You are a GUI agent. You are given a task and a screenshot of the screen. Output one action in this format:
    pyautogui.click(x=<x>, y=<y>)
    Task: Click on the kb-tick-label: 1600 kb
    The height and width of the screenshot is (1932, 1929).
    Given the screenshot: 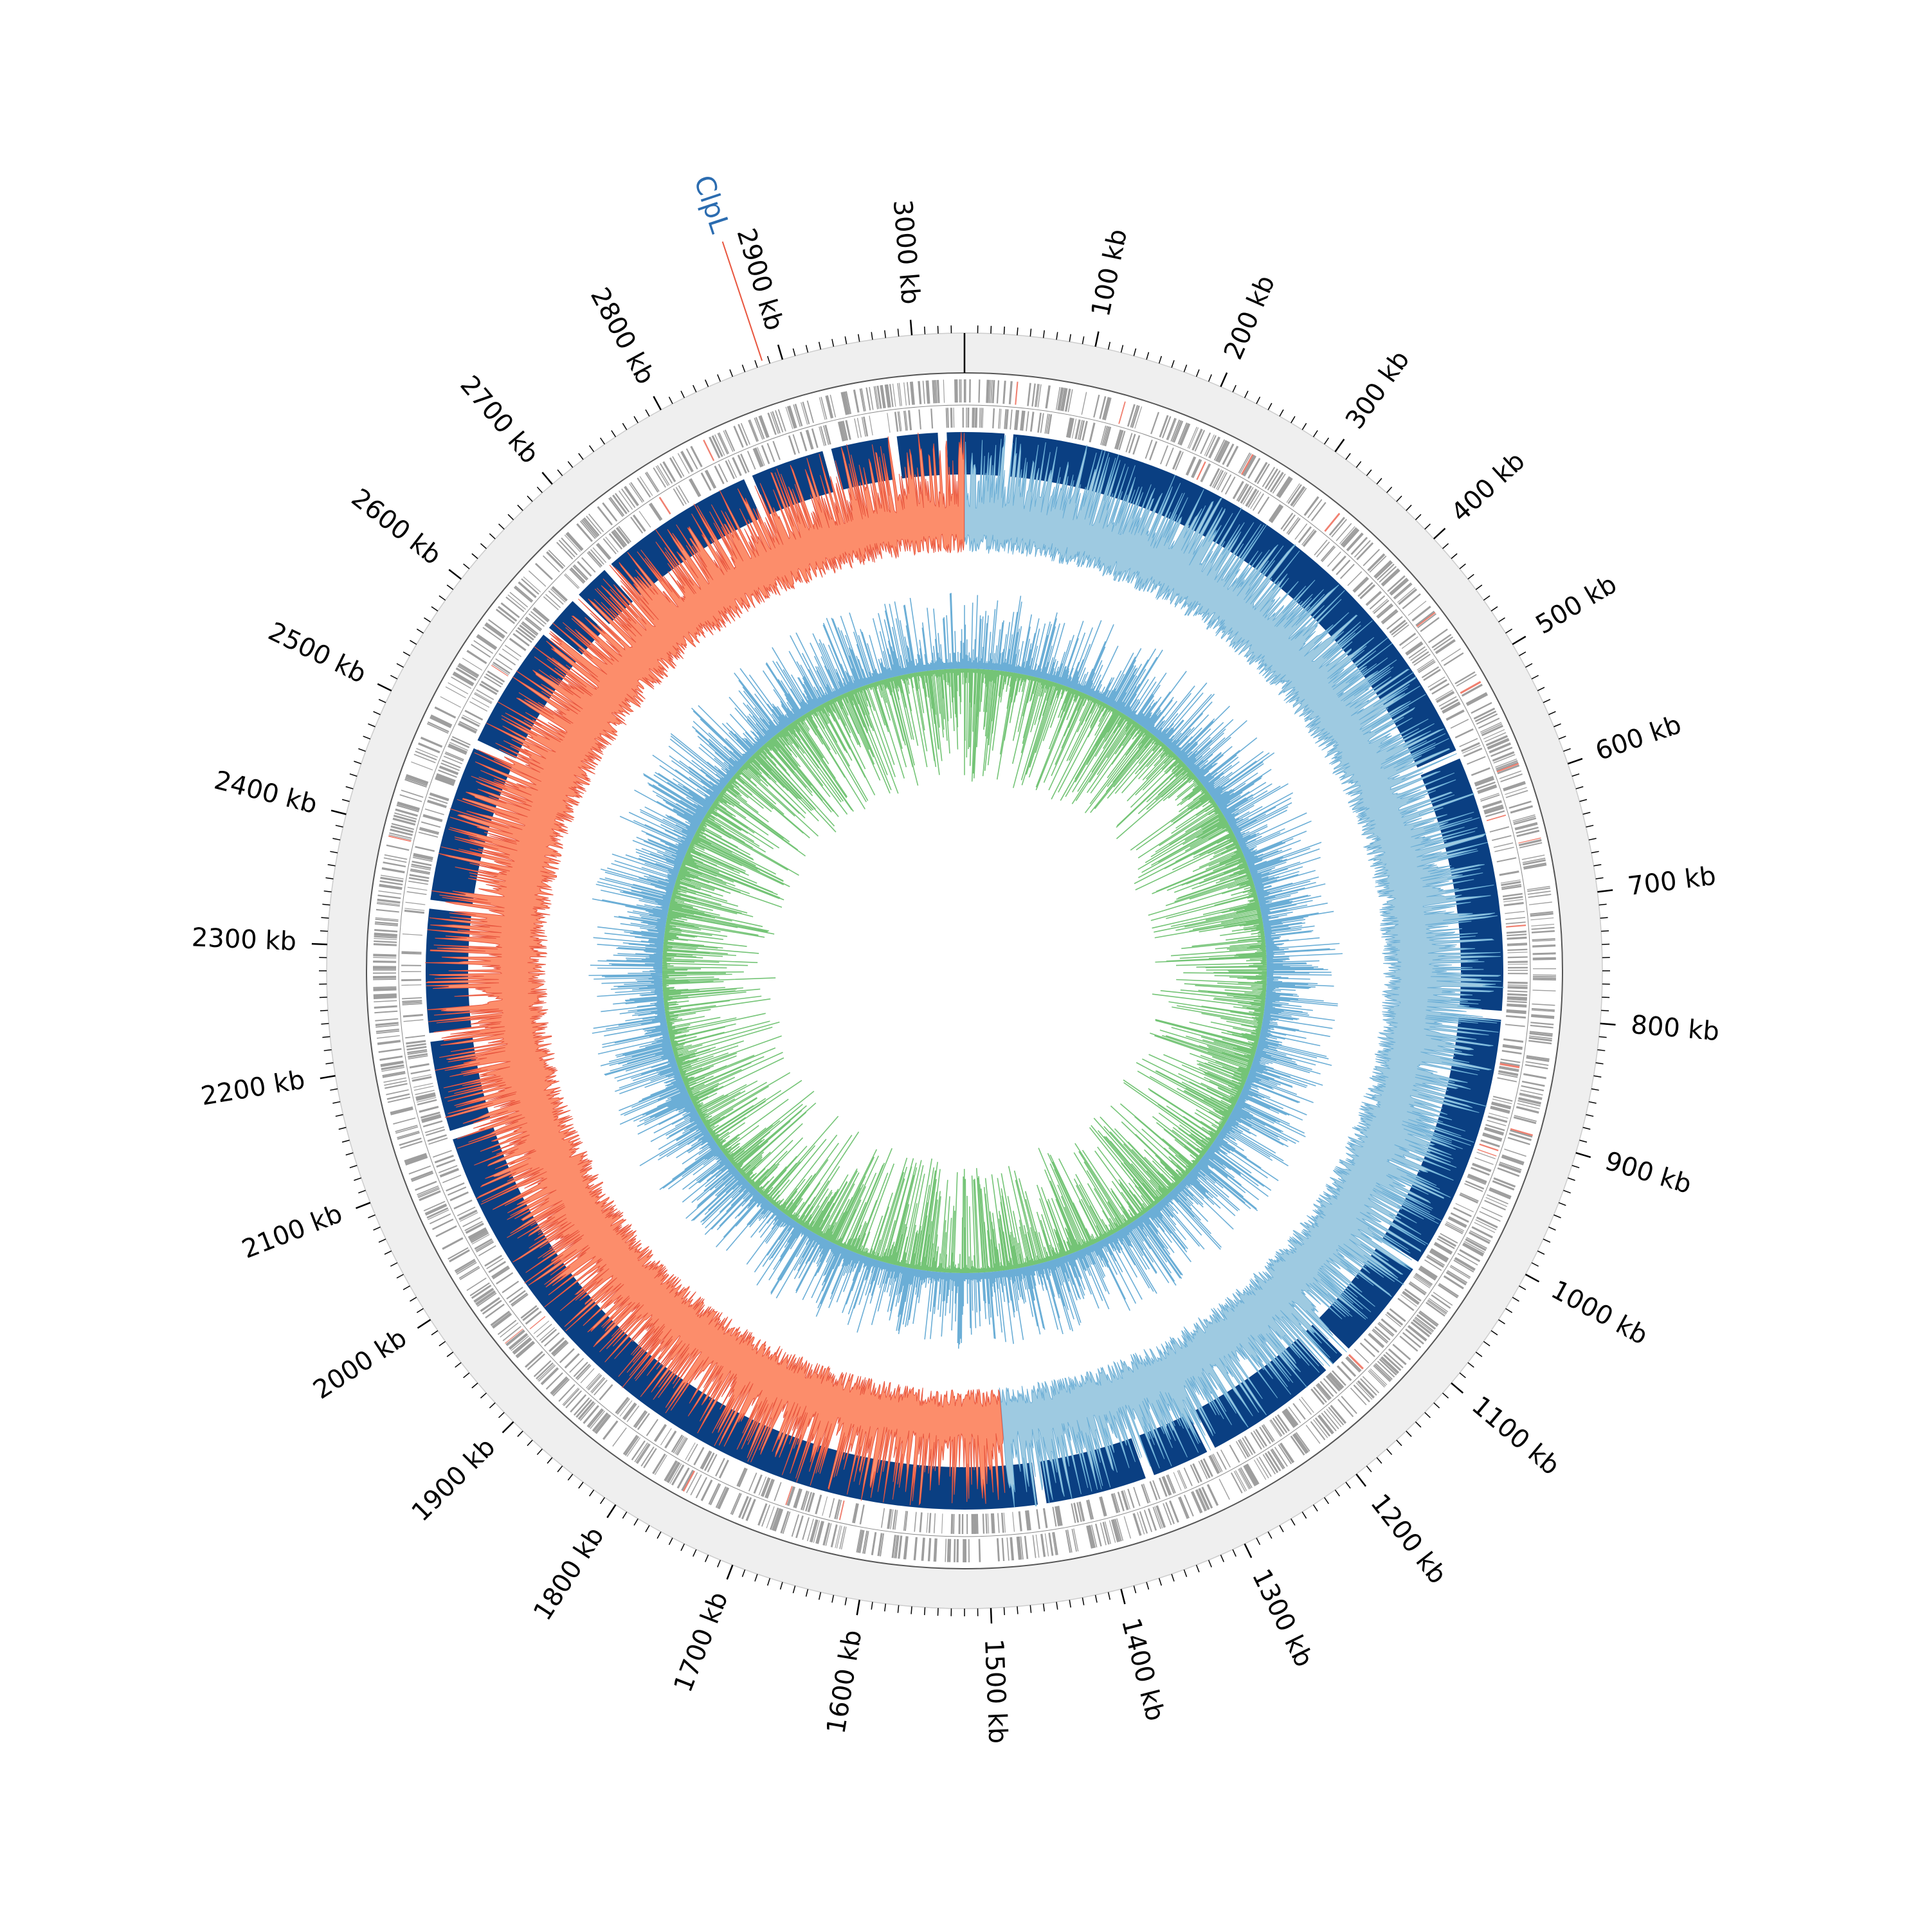 What is the action you would take?
    pyautogui.click(x=844, y=1682)
    